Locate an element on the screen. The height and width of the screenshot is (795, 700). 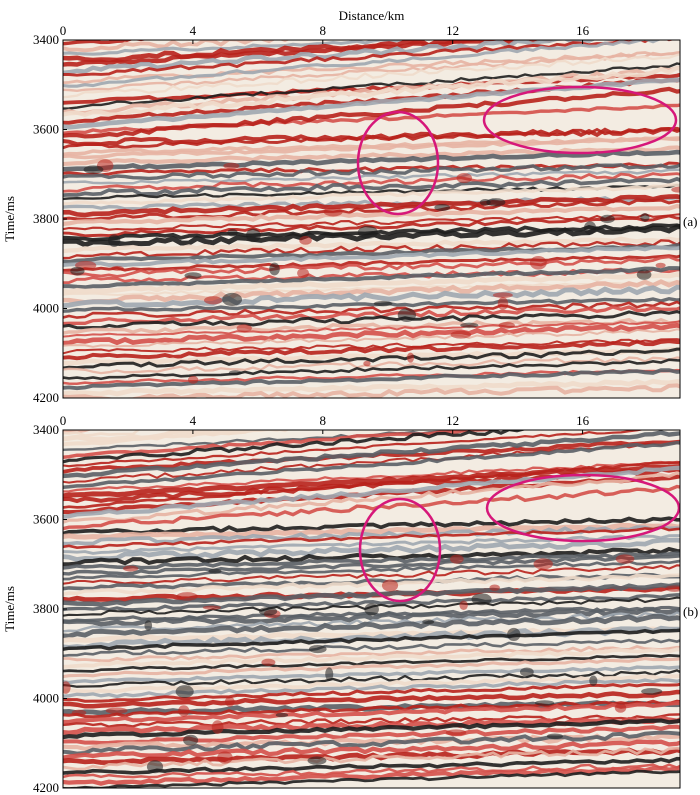
panel-label: (a) is located at coordinates (690, 221).